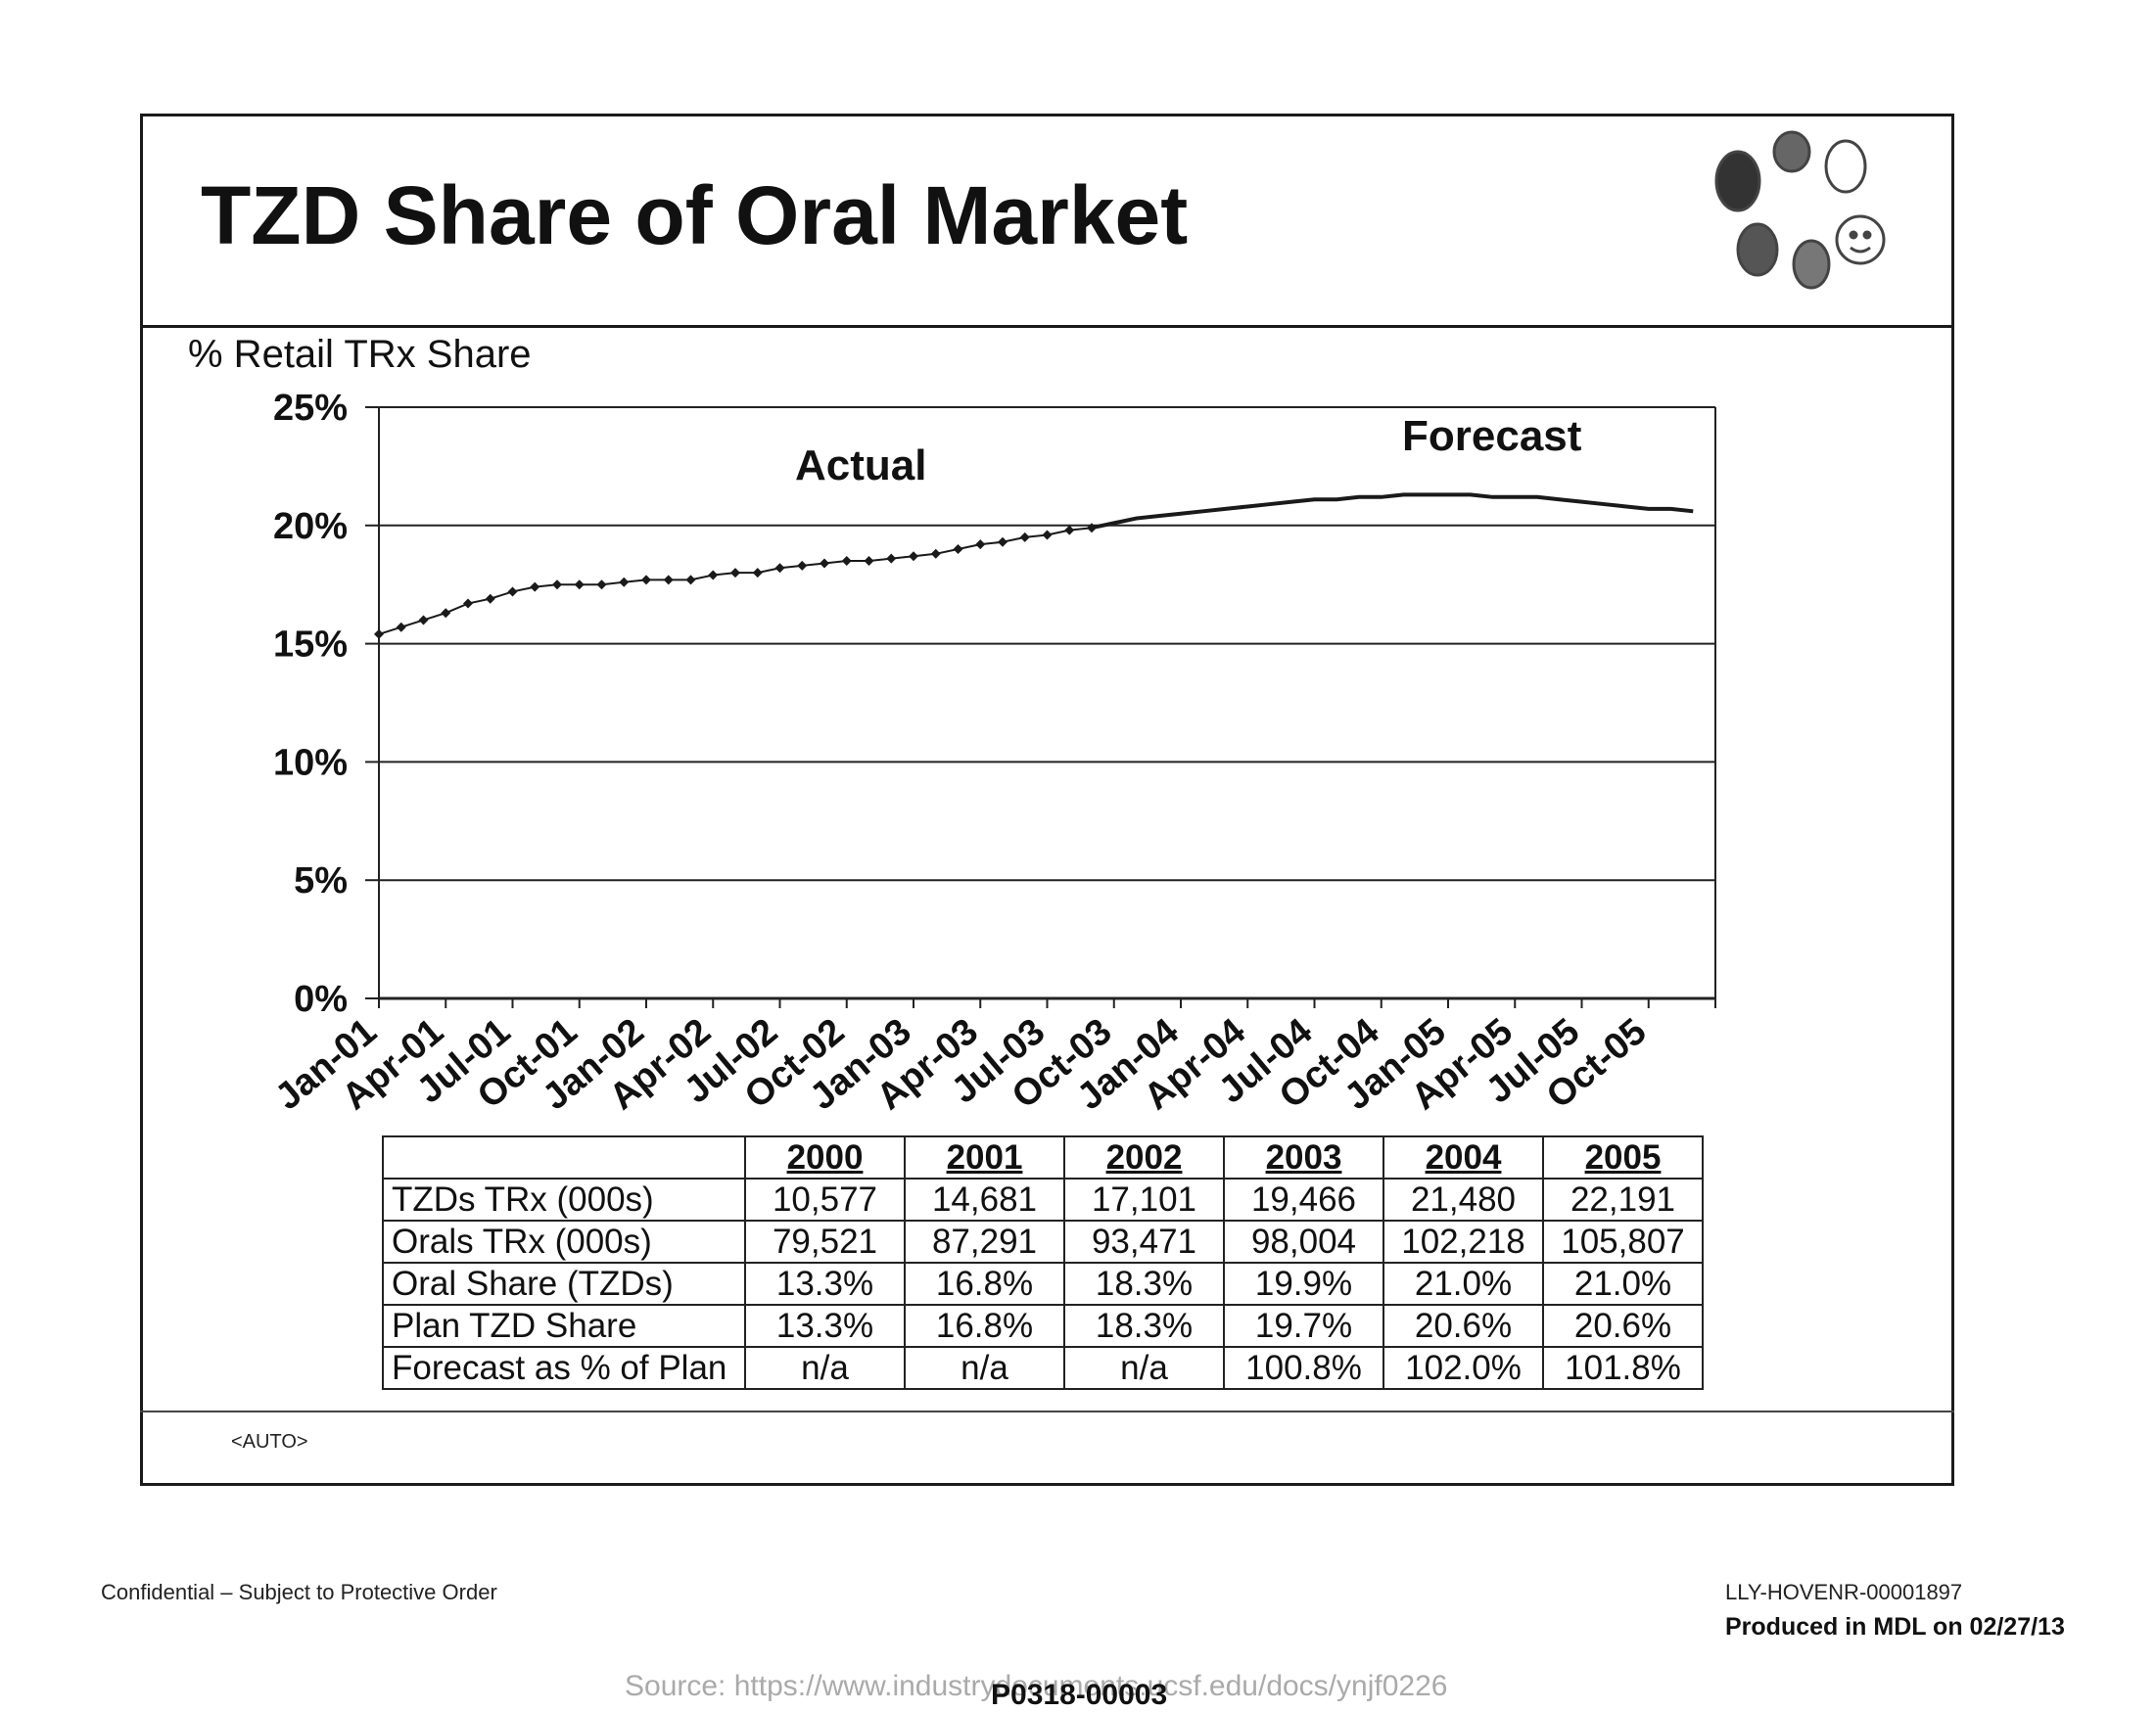 The width and height of the screenshot is (2156, 1712). Describe the element at coordinates (321, 881) in the screenshot. I see `y-tick-label: 5%` at that location.